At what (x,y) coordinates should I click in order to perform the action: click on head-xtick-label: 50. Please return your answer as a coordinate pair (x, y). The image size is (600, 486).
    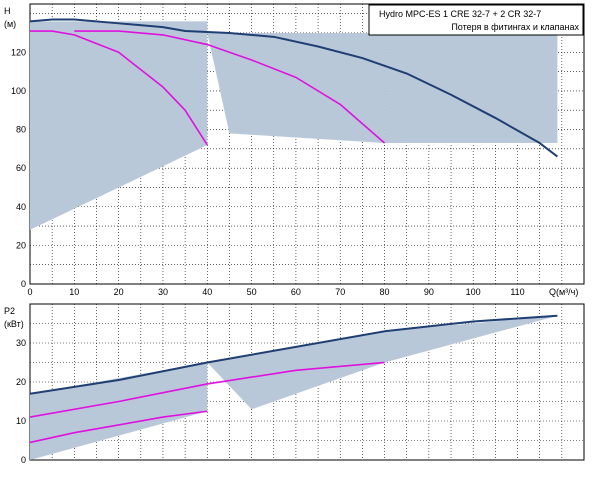
    Looking at the image, I should click on (252, 292).